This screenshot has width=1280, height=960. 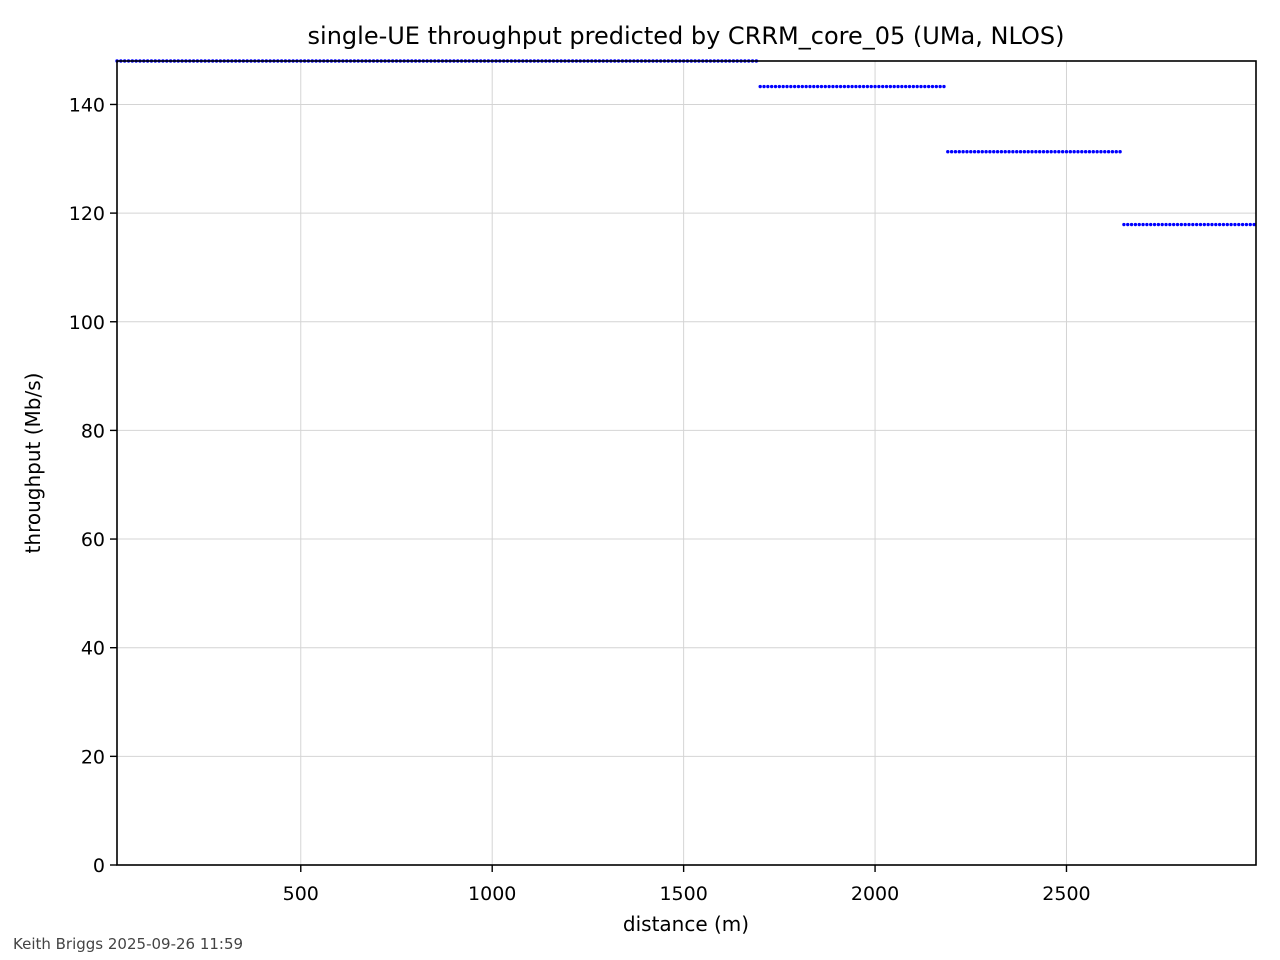 I want to click on x-tick-label: 1000, so click(x=492, y=894).